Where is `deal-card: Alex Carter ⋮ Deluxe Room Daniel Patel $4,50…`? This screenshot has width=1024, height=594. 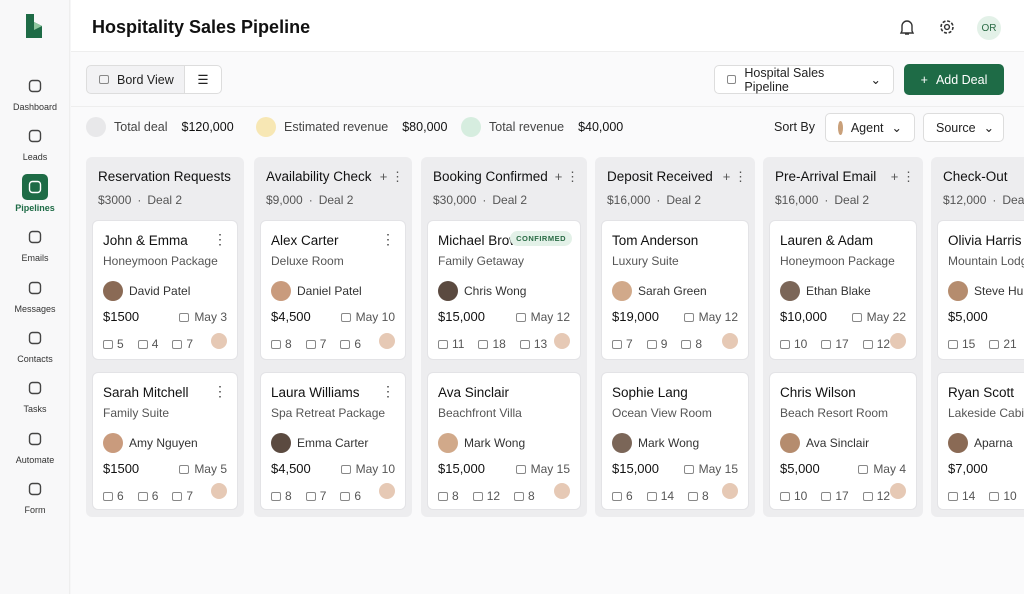
deal-card: Alex Carter ⋮ Deluxe Room Daniel Patel $4,50… is located at coordinates (333, 290).